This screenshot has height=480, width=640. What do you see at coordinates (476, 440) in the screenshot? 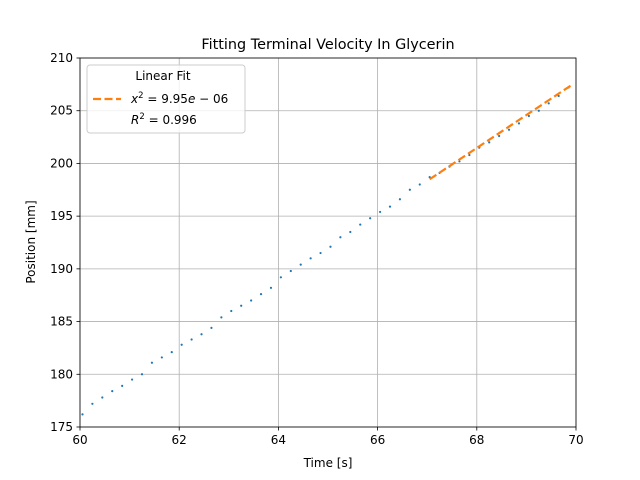
I see `x-tick-label: 68` at bounding box center [476, 440].